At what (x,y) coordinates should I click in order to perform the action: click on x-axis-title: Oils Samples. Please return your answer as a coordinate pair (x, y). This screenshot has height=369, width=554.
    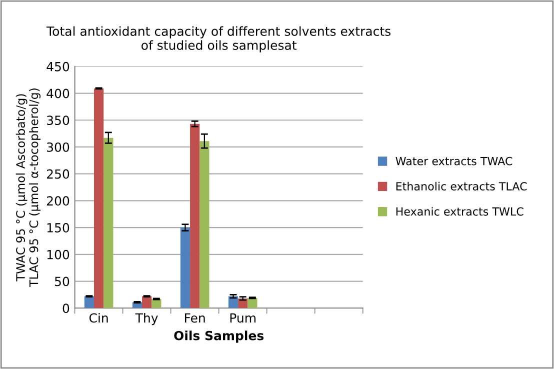
    Looking at the image, I should click on (219, 336).